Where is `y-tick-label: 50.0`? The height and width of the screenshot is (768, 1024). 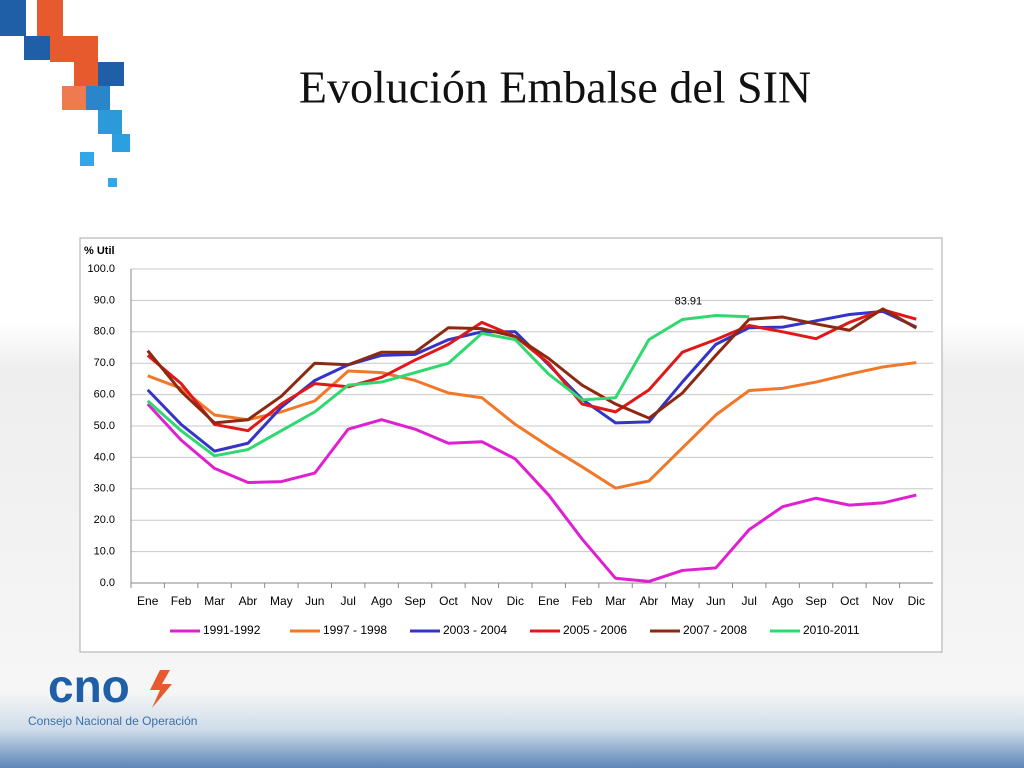 y-tick-label: 50.0 is located at coordinates (104, 426).